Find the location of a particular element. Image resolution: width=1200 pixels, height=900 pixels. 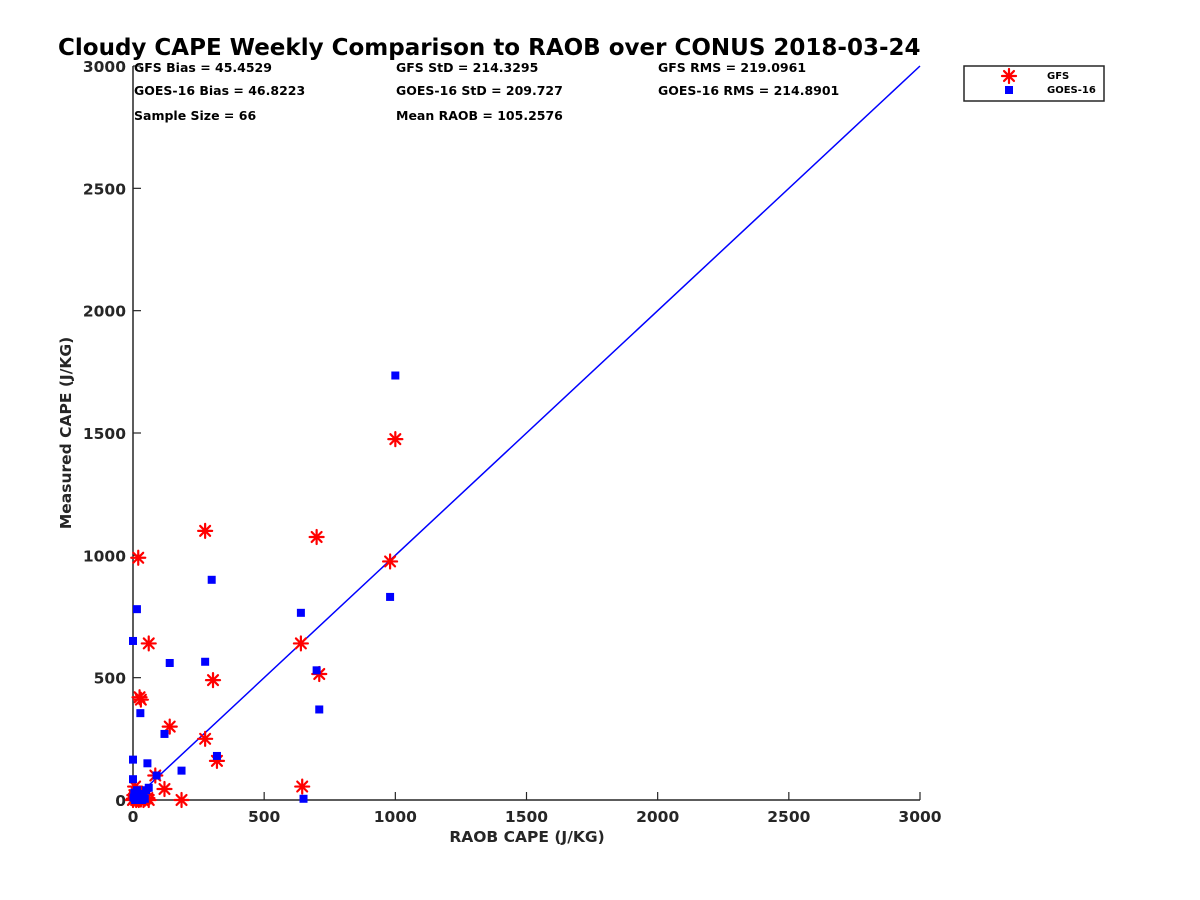

stat-goes-rms: GOES-16 RMS = 214.8901 is located at coordinates (748, 90).